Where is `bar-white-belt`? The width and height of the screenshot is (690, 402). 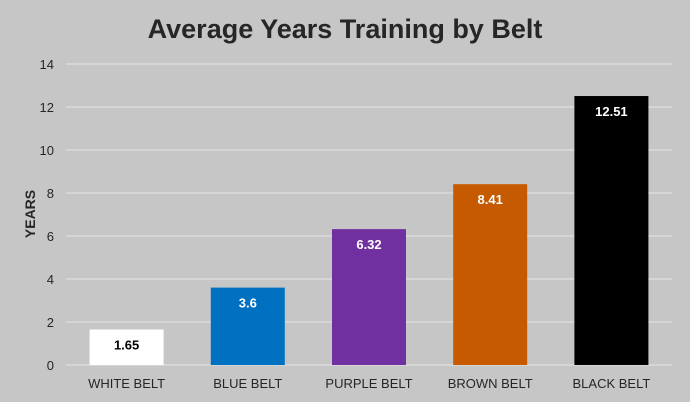
bar-white-belt is located at coordinates (126, 347).